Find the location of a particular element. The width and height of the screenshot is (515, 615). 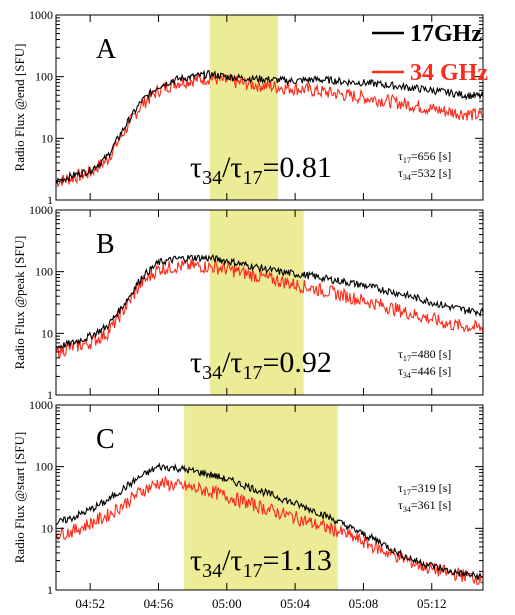

x-tick-label: 05:00 is located at coordinates (227, 603).